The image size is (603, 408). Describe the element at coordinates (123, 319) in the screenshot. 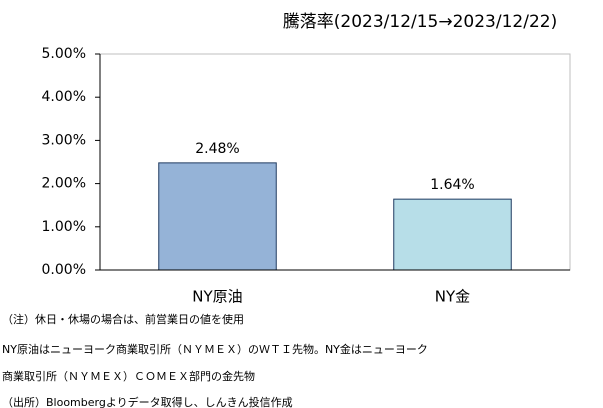

I see `note: （注）休日・休場の場合は、前営業日の値を使用` at that location.